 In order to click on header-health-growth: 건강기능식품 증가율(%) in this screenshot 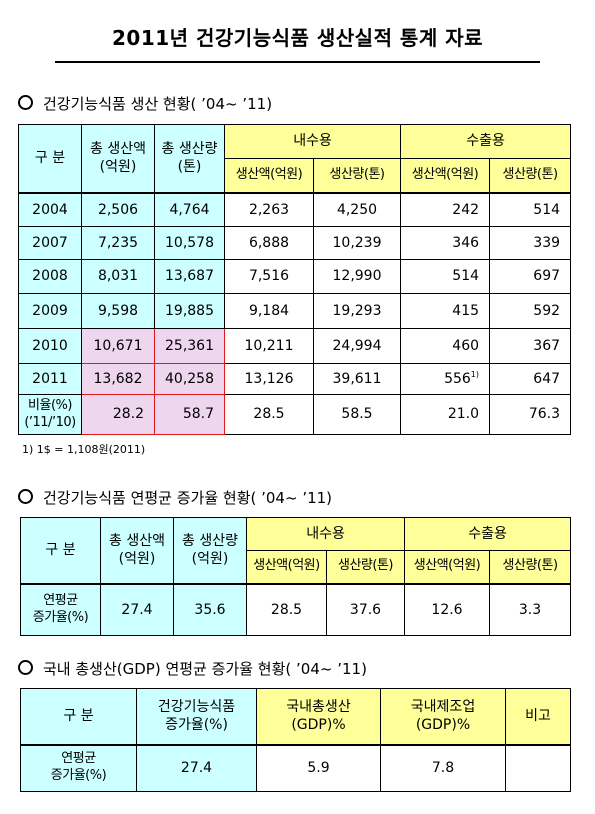, I will do `click(196, 716)`.